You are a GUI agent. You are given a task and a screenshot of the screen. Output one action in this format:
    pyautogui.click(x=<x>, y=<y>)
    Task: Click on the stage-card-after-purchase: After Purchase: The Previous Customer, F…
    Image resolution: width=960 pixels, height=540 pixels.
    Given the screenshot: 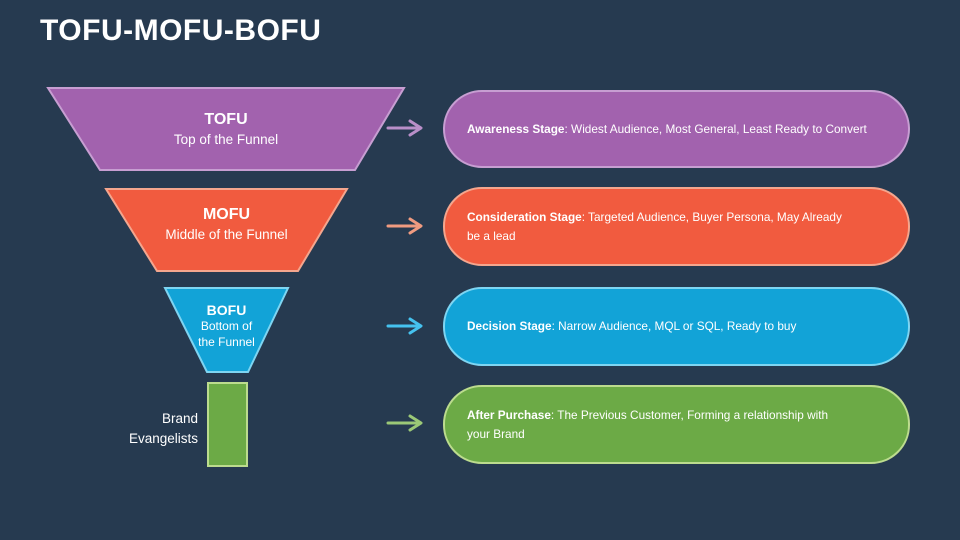 What is the action you would take?
    pyautogui.click(x=676, y=424)
    